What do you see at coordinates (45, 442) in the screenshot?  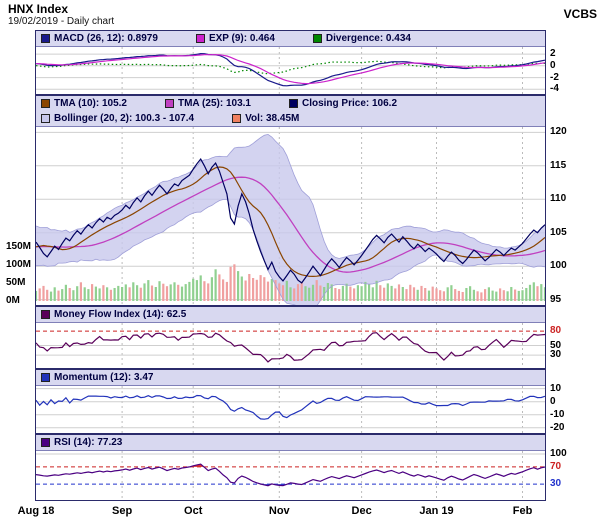 I see `rsi-swatch-icon` at bounding box center [45, 442].